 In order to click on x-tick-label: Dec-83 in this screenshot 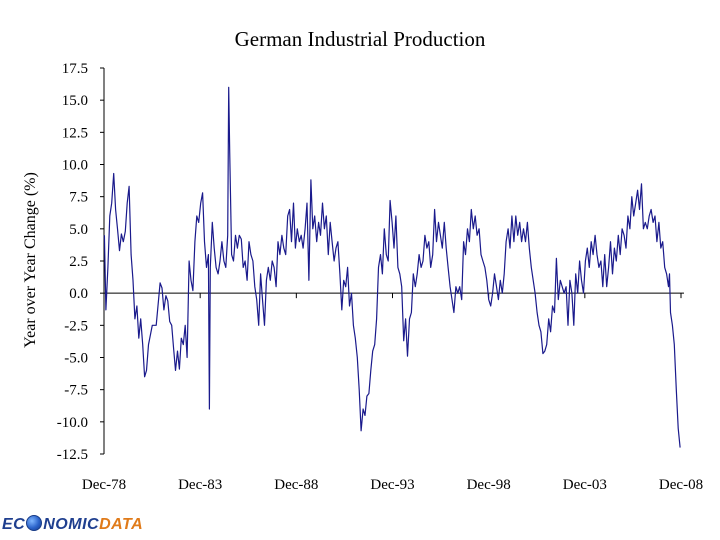, I will do `click(200, 485)`.